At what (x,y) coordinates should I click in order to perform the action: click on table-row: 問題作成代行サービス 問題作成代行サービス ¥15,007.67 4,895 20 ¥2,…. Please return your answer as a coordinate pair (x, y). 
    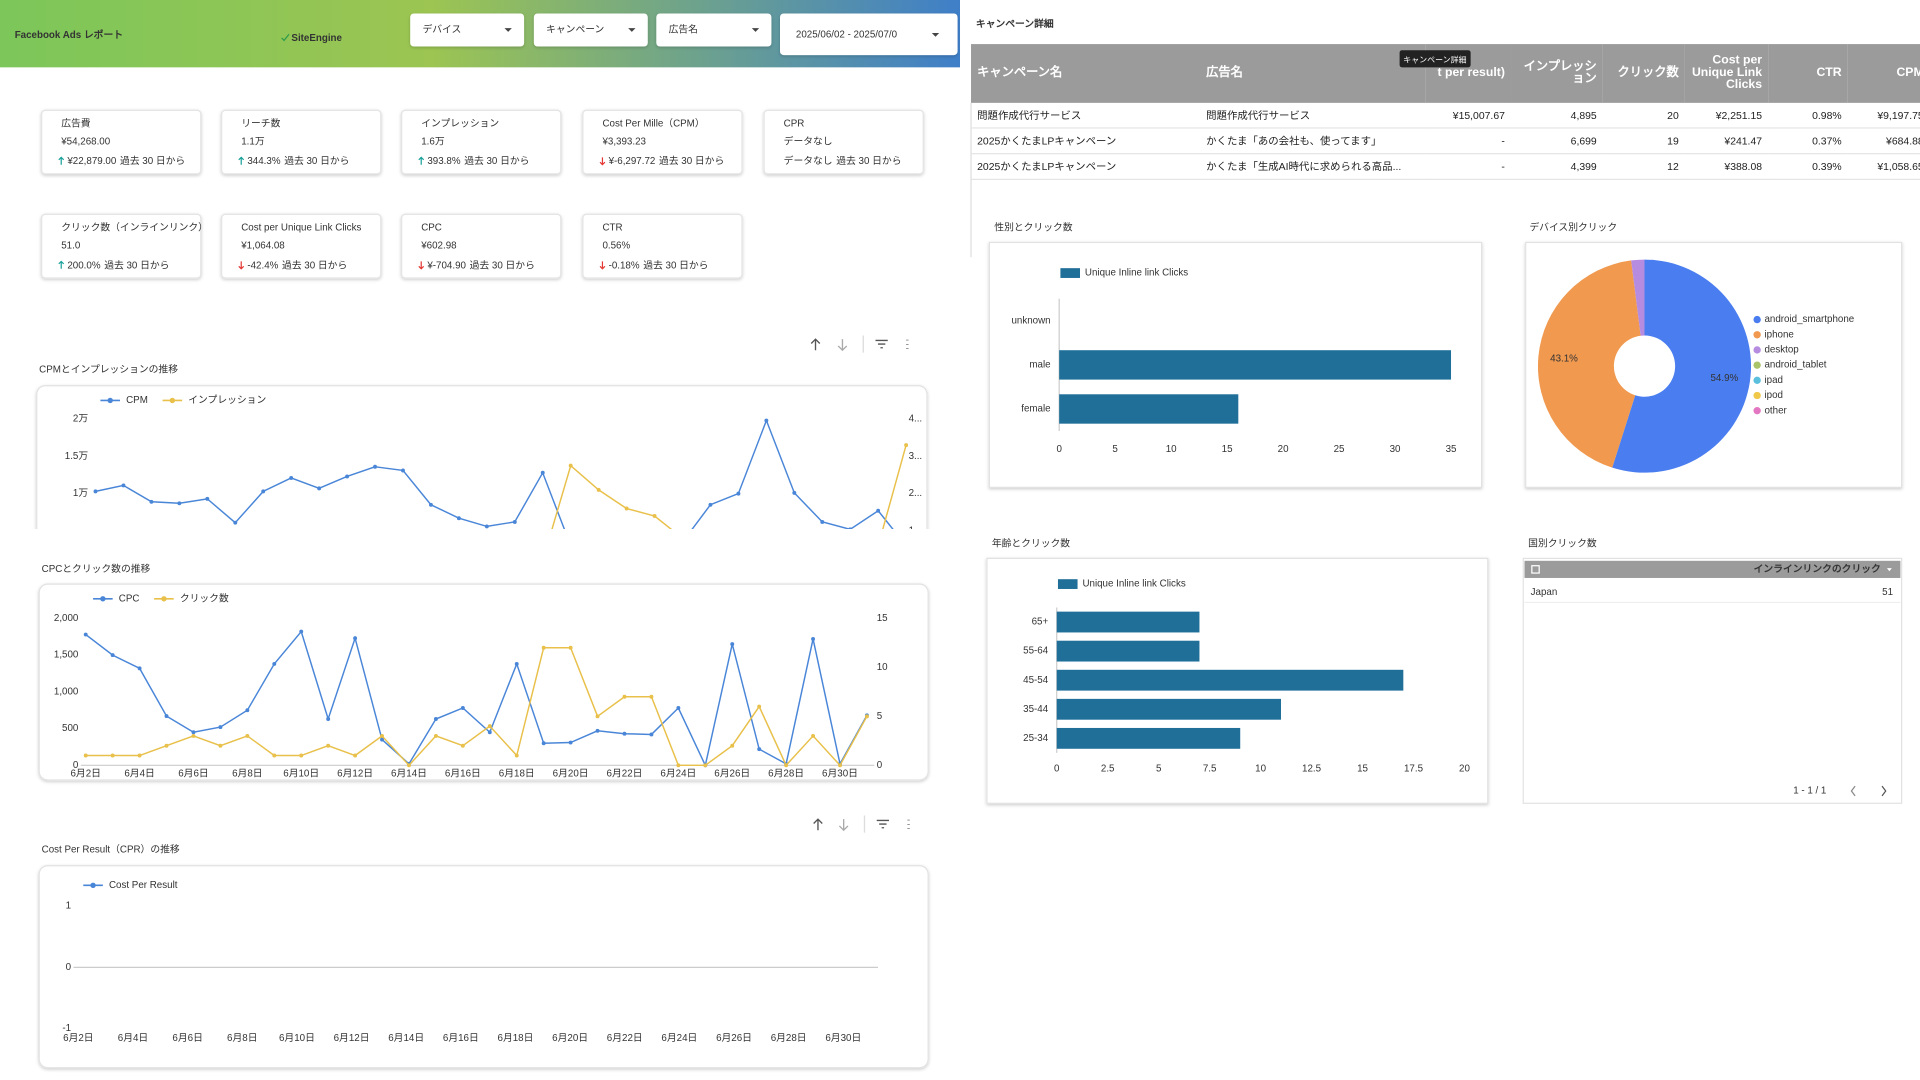
    Looking at the image, I should click on (1445, 115).